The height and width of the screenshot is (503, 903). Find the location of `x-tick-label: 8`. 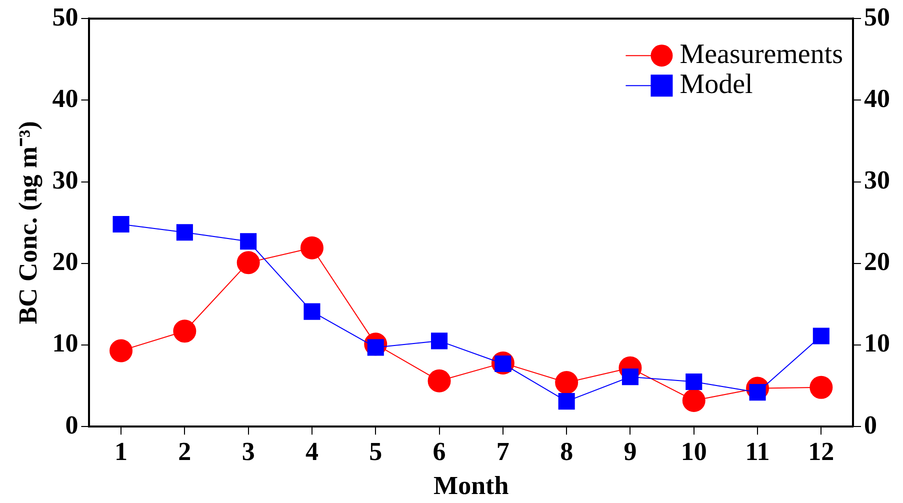

x-tick-label: 8 is located at coordinates (567, 451).